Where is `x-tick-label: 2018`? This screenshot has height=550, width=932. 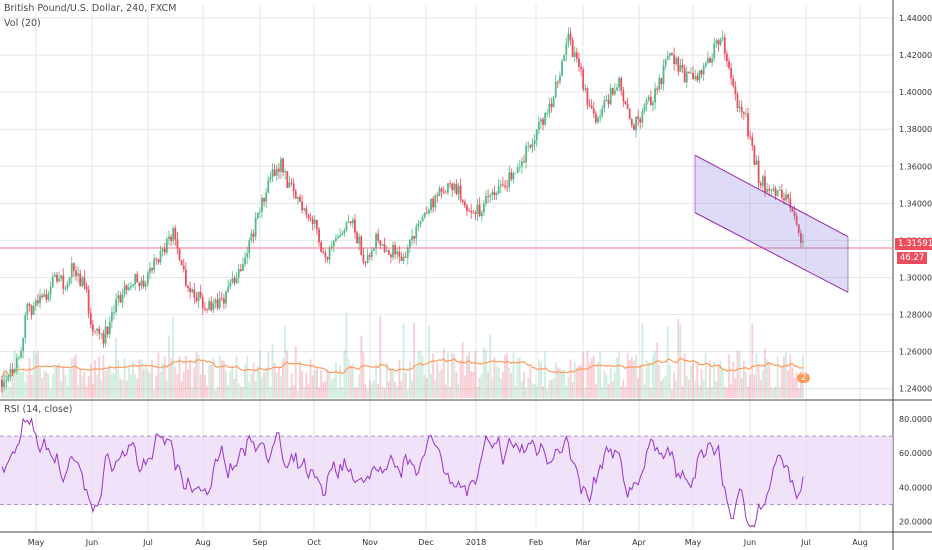 x-tick-label: 2018 is located at coordinates (476, 542).